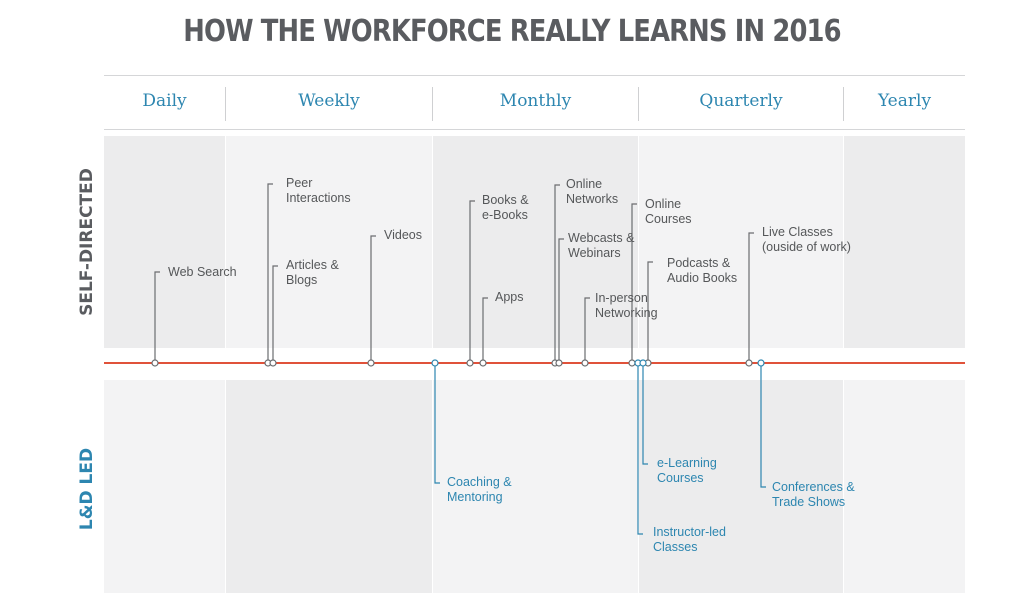 The width and height of the screenshot is (1024, 613). I want to click on column-header-monthly: Monthly, so click(535, 101).